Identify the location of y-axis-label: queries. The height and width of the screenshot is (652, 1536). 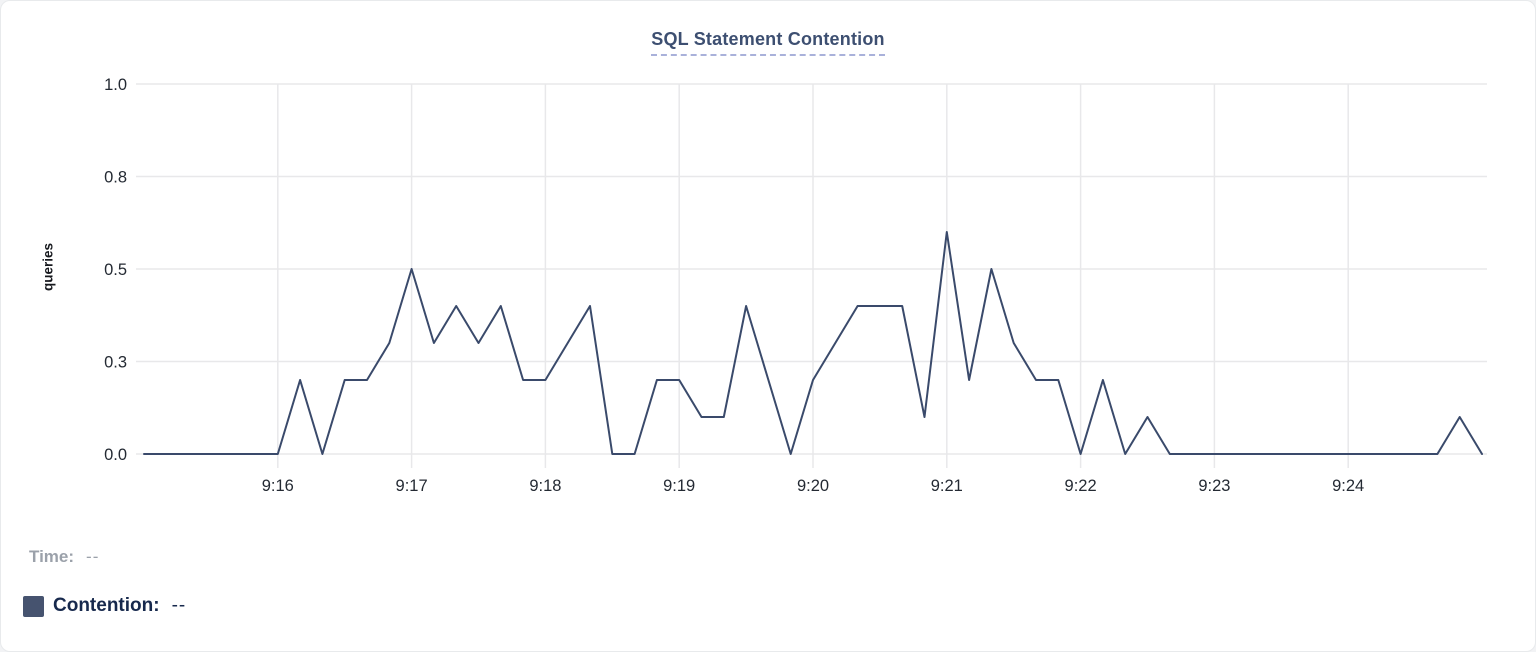
(48, 267).